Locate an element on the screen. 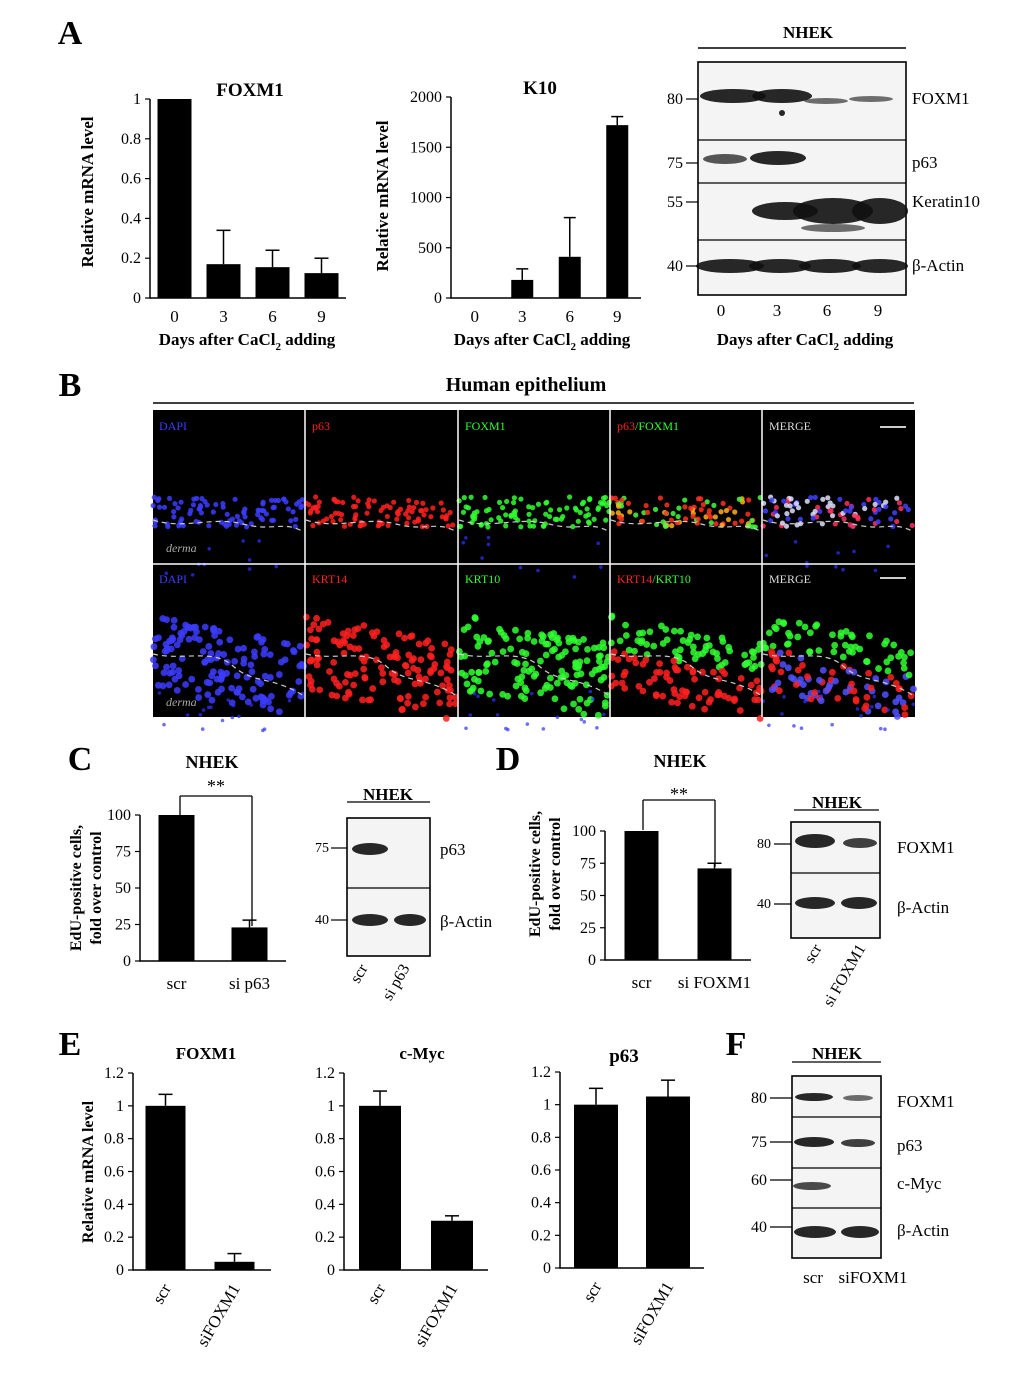  significance-marker: ** is located at coordinates (679, 794).